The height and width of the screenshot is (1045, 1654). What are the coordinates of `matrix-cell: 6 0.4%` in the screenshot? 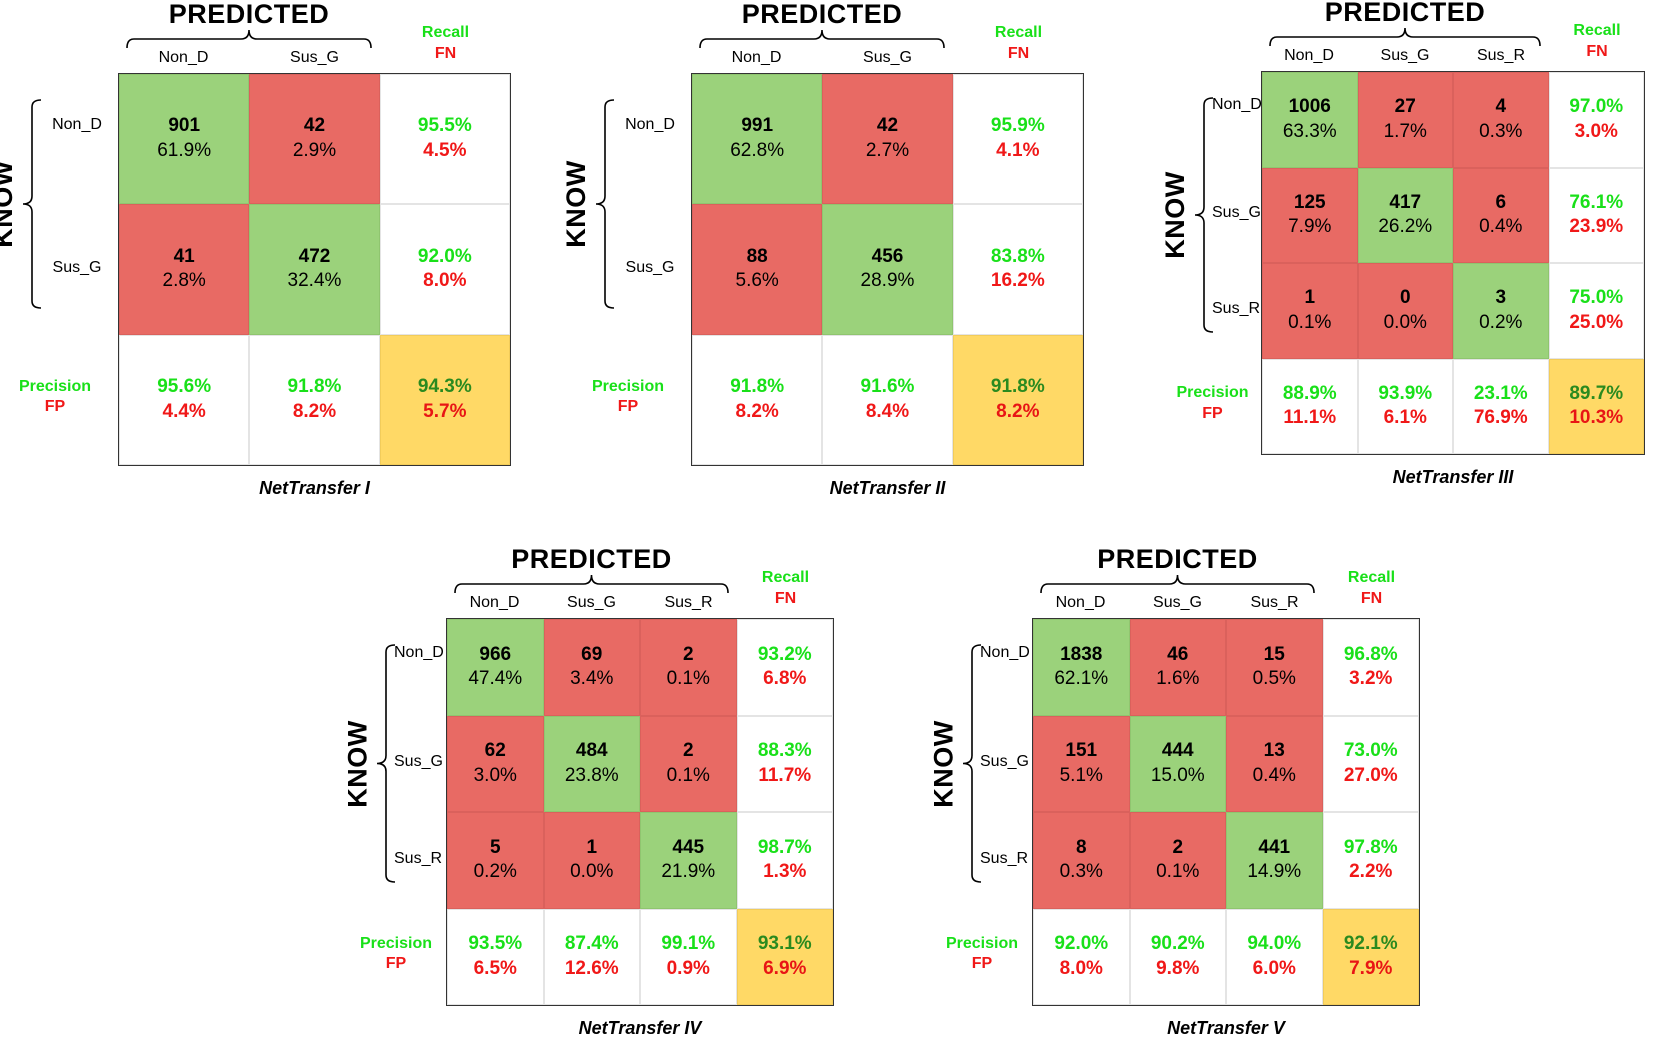 It's located at (1501, 215).